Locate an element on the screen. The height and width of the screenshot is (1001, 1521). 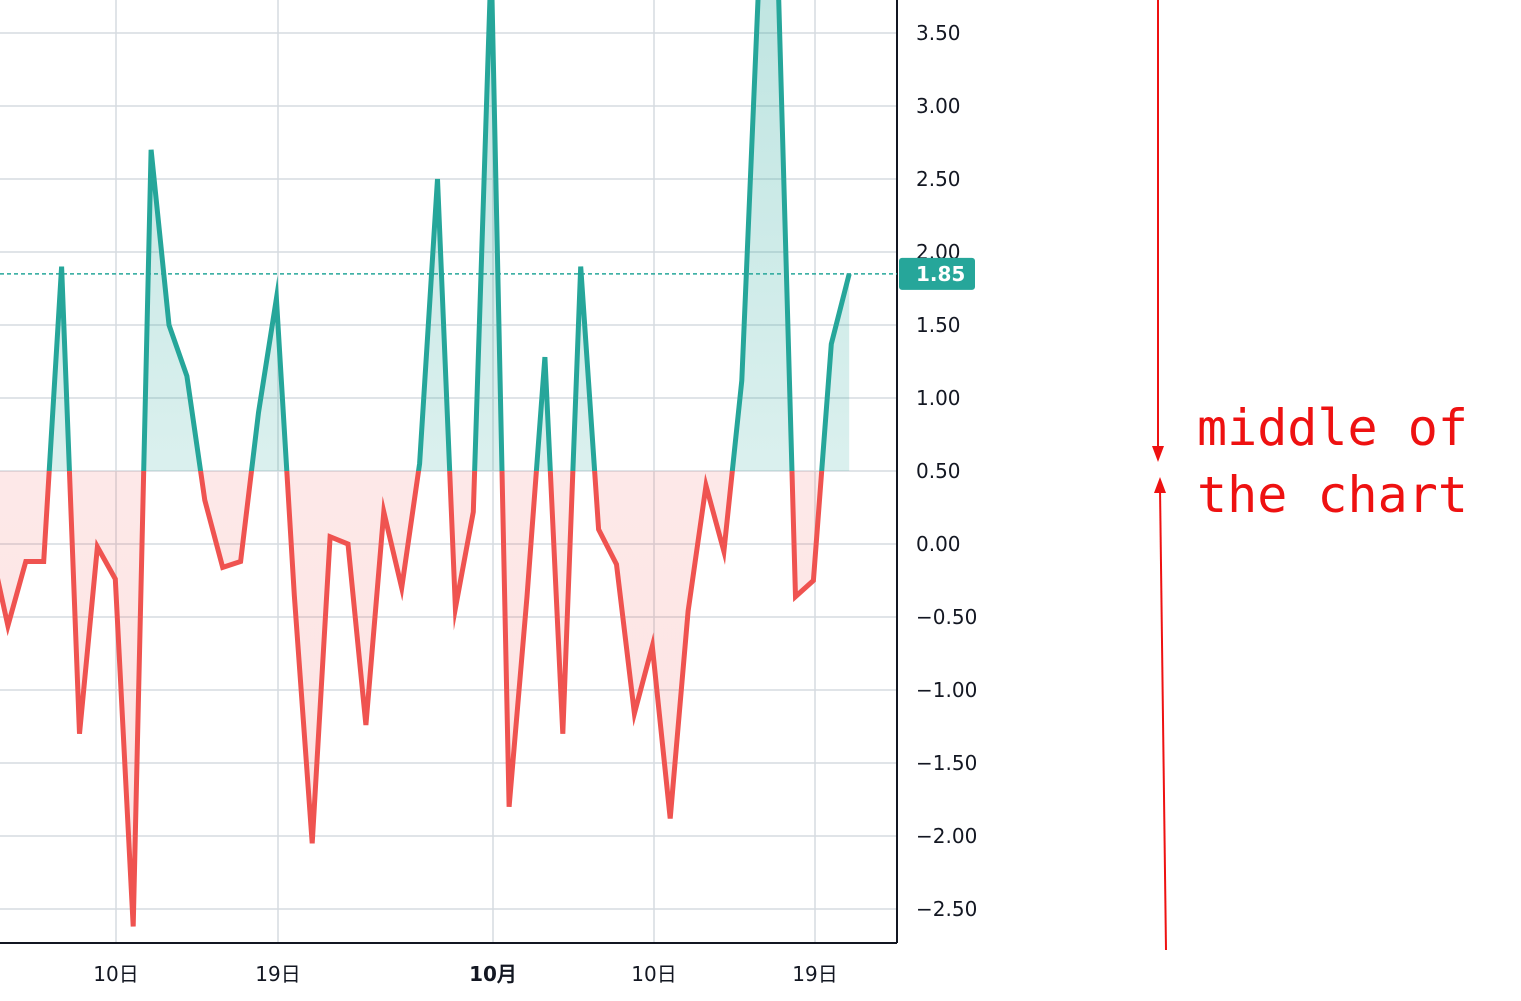
y-tick-label: 0.00 is located at coordinates (938, 544).